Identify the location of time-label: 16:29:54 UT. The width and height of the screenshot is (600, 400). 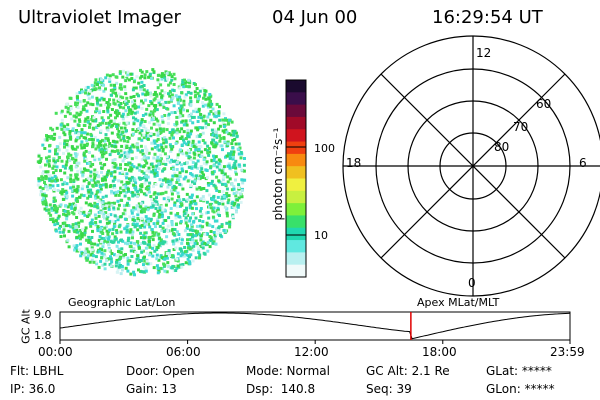
(487, 17).